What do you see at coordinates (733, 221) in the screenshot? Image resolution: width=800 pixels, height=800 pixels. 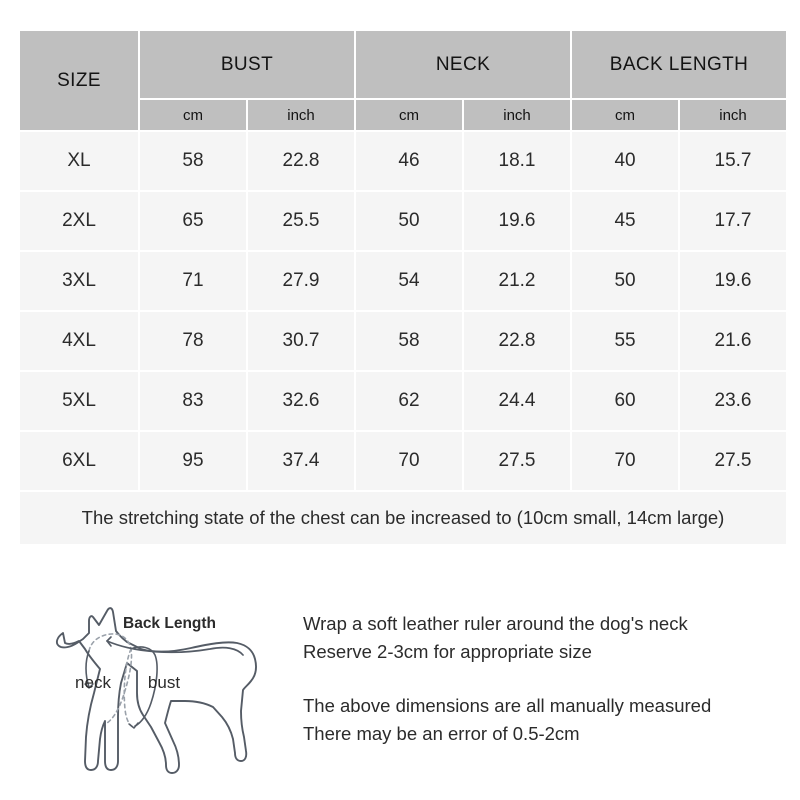 I see `cell-back-inch: 17.7` at bounding box center [733, 221].